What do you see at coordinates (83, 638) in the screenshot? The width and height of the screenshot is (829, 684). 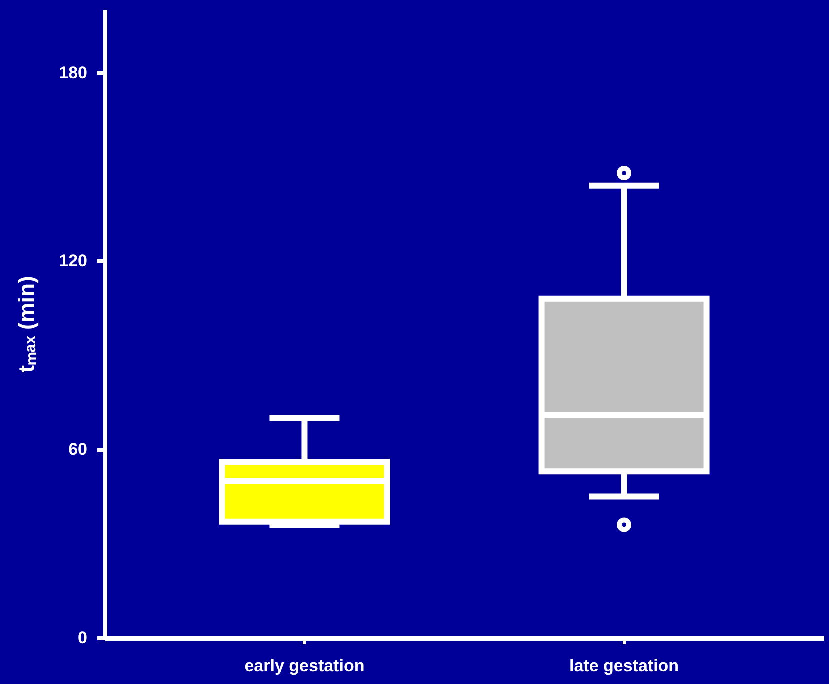 I see `y-tick-label: 0` at bounding box center [83, 638].